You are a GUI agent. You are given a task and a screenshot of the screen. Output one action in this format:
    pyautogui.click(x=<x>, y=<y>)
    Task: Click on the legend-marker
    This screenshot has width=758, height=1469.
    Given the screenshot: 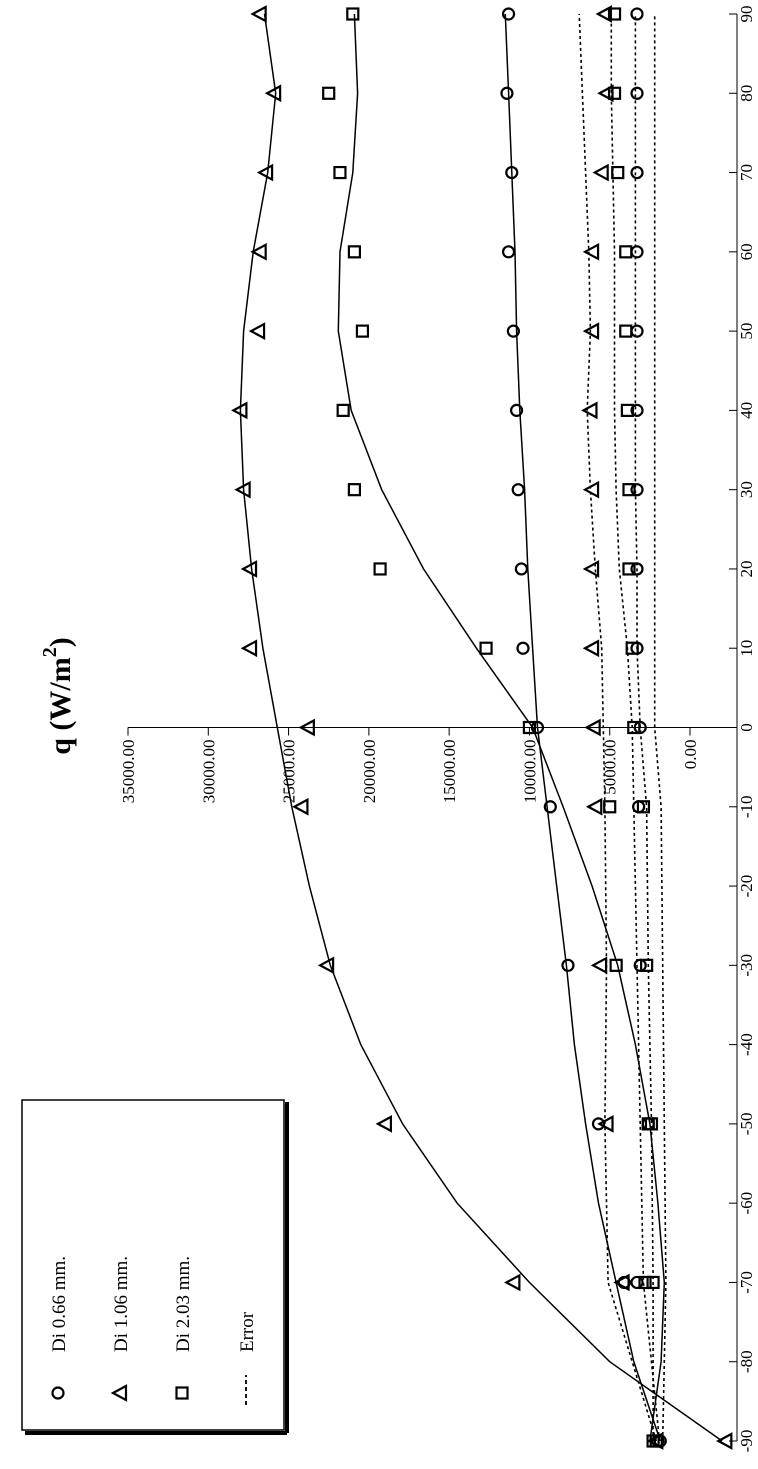 What is the action you would take?
    pyautogui.click(x=119, y=1393)
    